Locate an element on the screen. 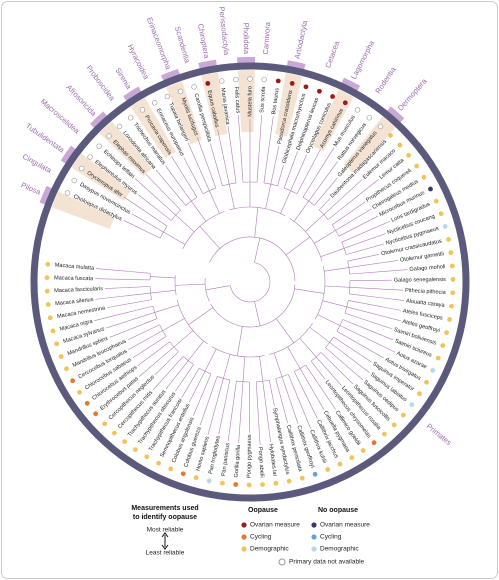 This screenshot has height=580, width=499. legend-label: Demographic is located at coordinates (269, 549).